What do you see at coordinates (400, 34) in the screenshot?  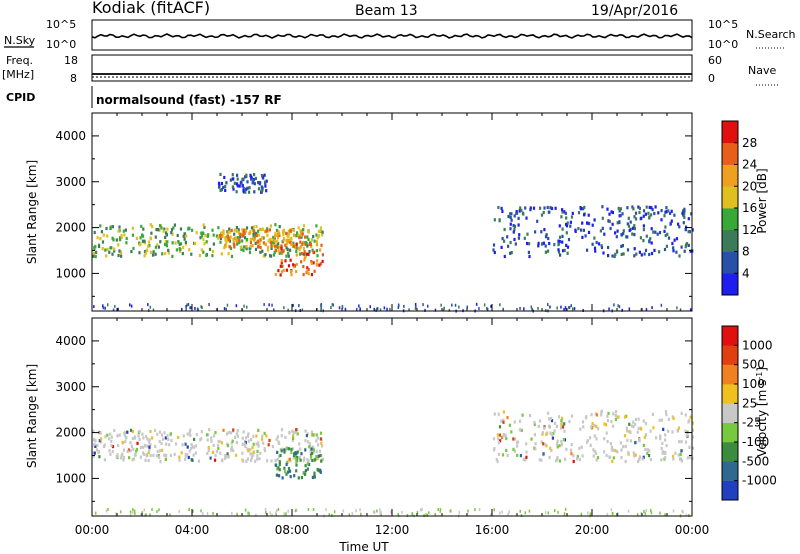 I see `nsky-panel: N.Sky 10^5 10^0 10^5 10^0 N.Search` at bounding box center [400, 34].